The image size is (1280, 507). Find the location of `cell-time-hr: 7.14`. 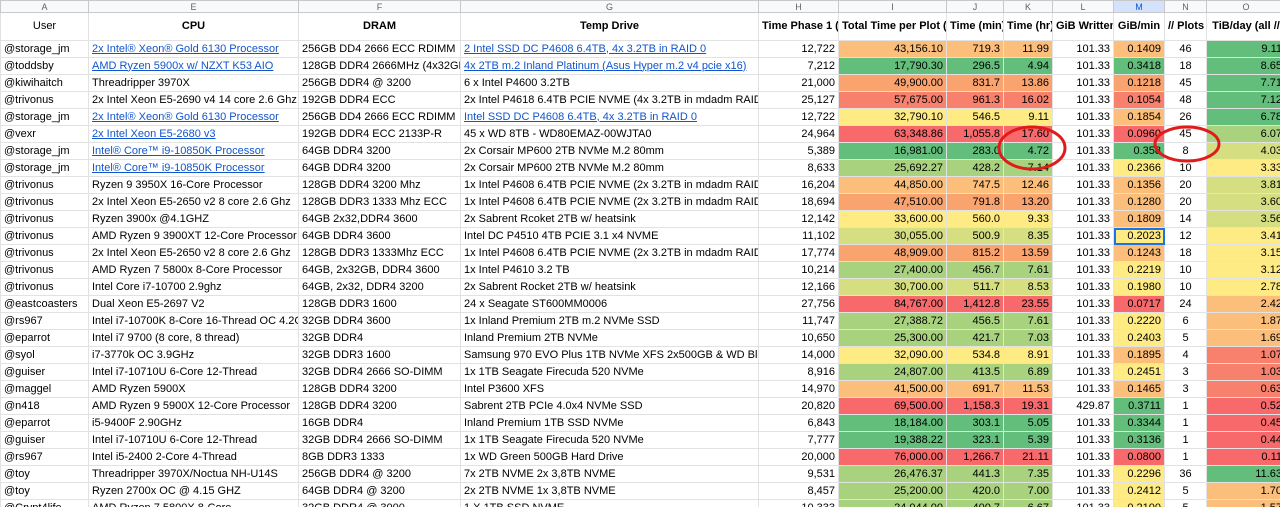

cell-time-hr: 7.14 is located at coordinates (1028, 168).